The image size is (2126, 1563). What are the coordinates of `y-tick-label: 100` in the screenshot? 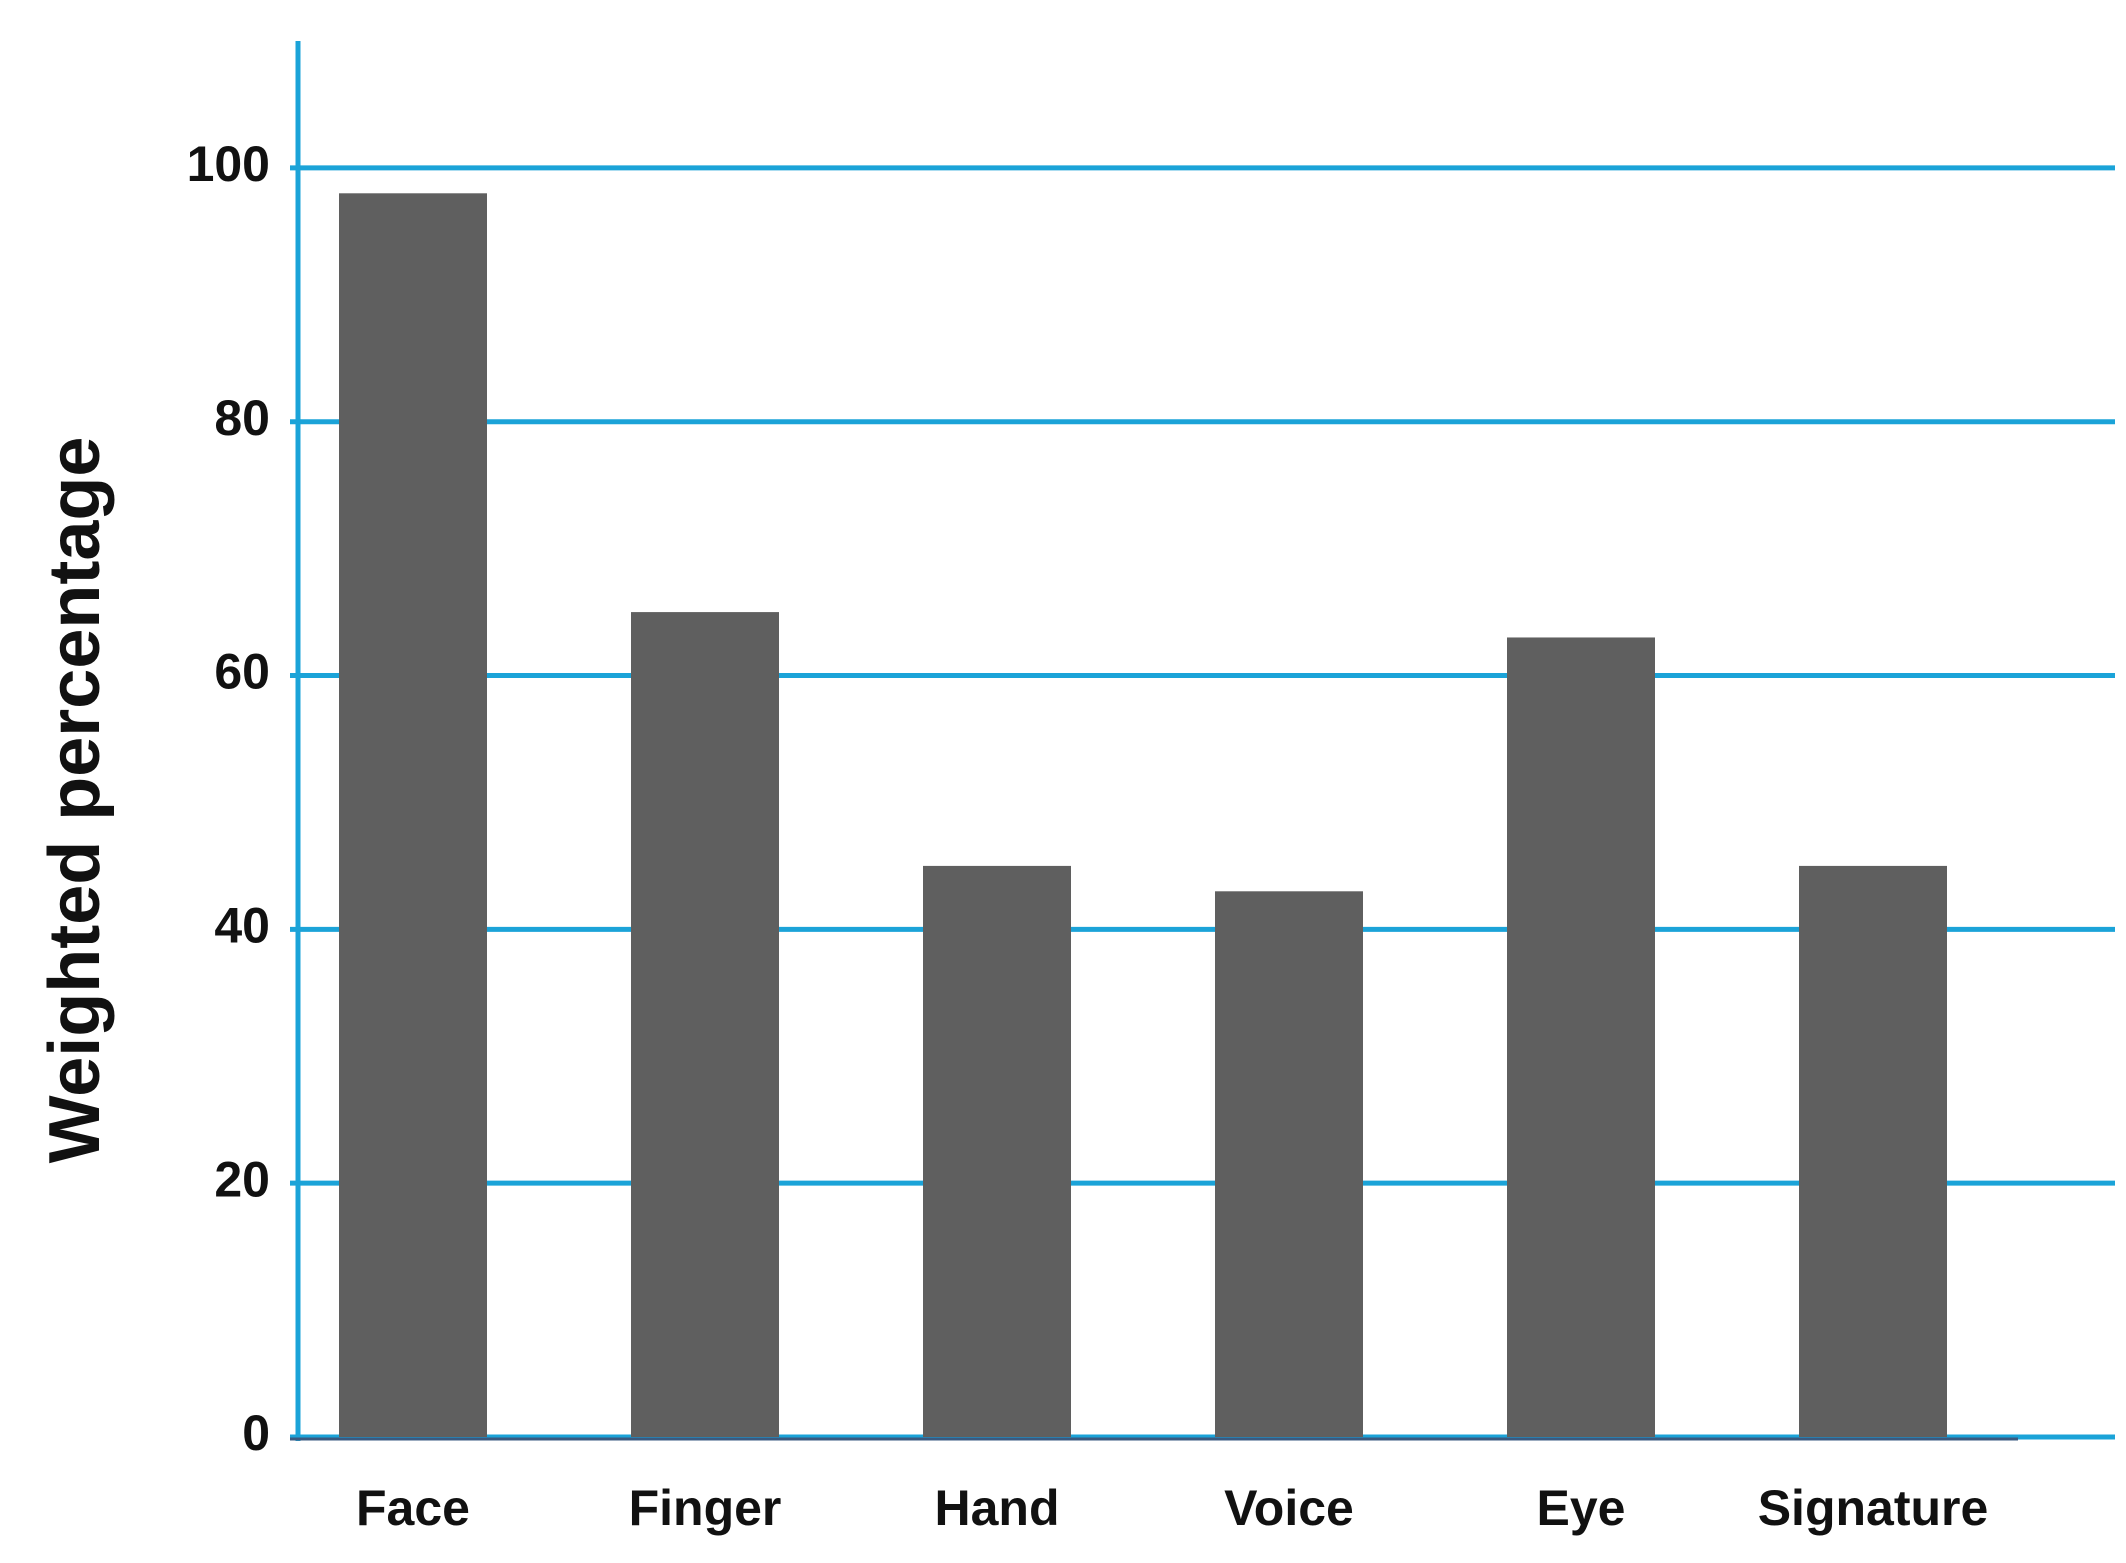 It's located at (228, 164).